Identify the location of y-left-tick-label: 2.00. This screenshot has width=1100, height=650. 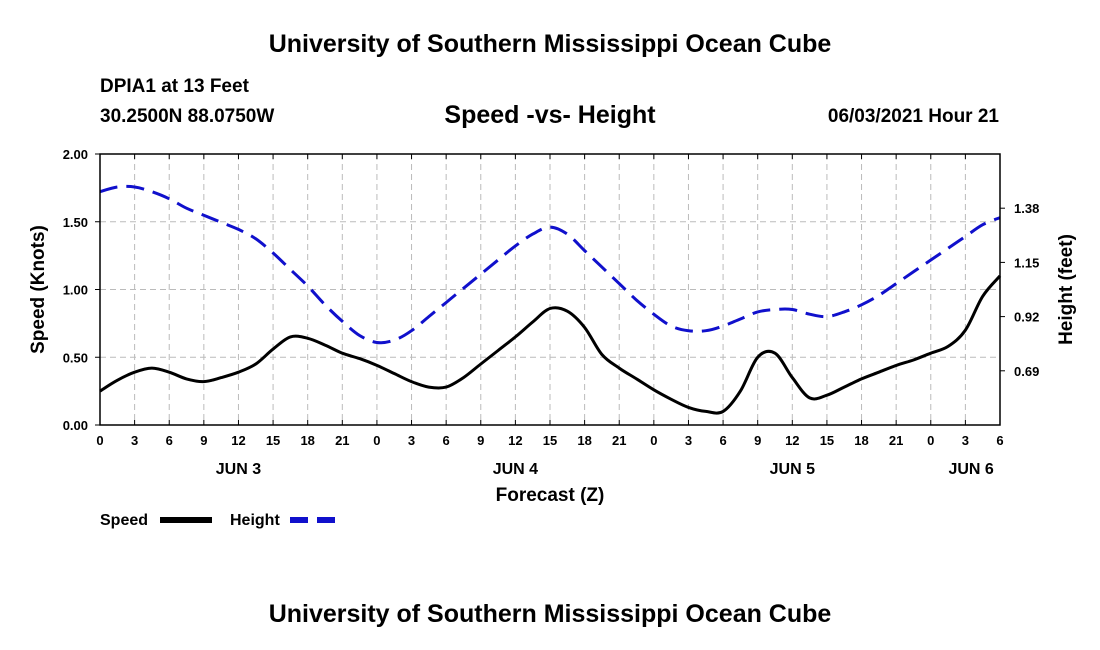
(75, 154).